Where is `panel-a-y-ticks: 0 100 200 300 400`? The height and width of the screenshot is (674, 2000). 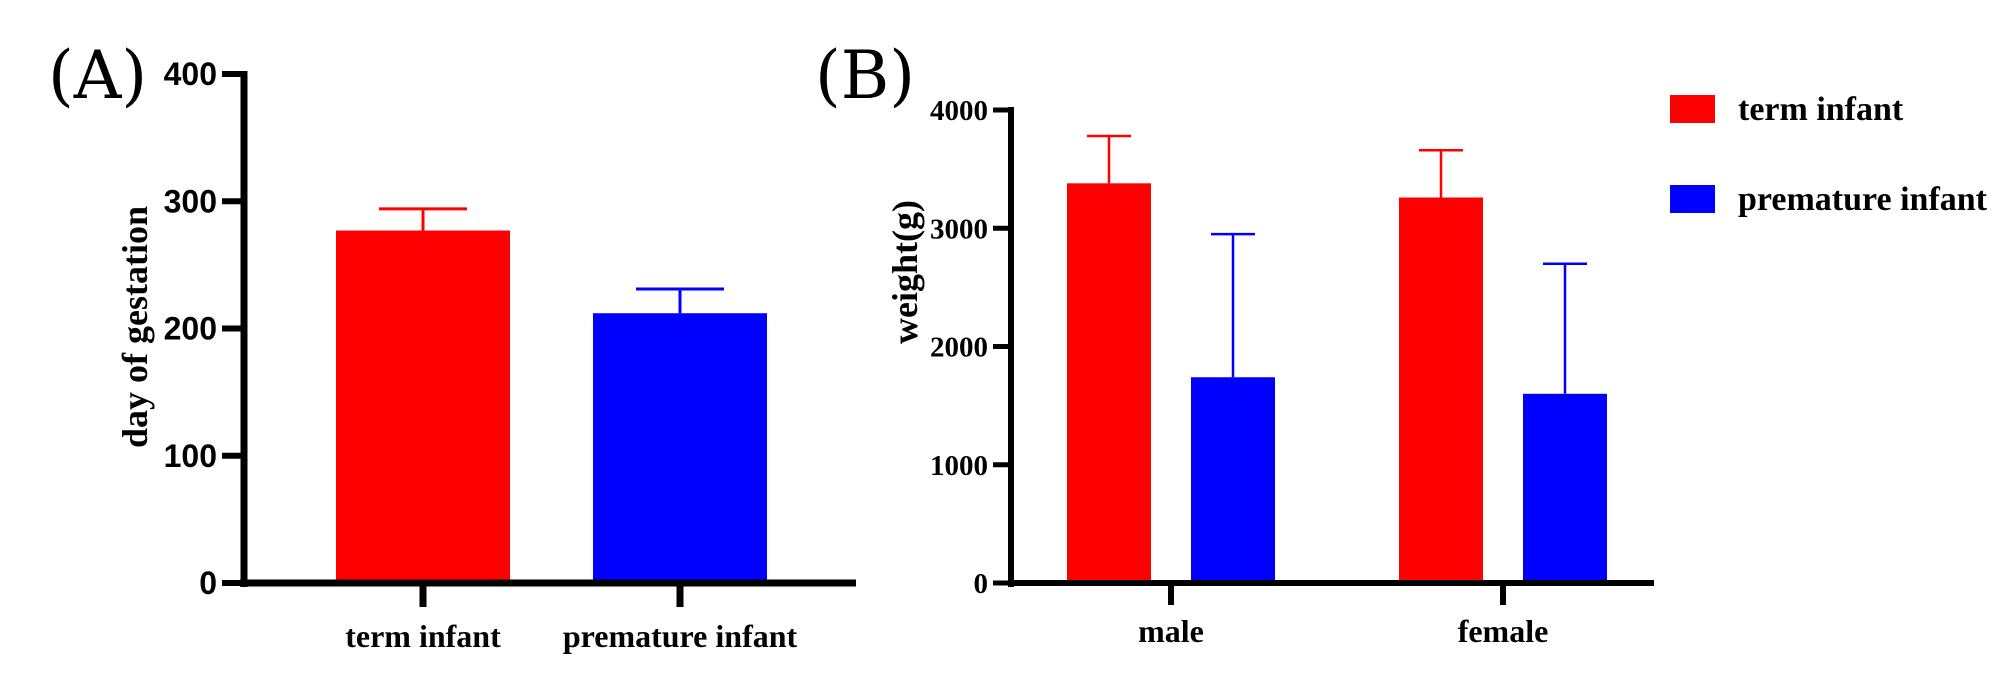
panel-a-y-ticks: 0 100 200 300 400 is located at coordinates (204, 328).